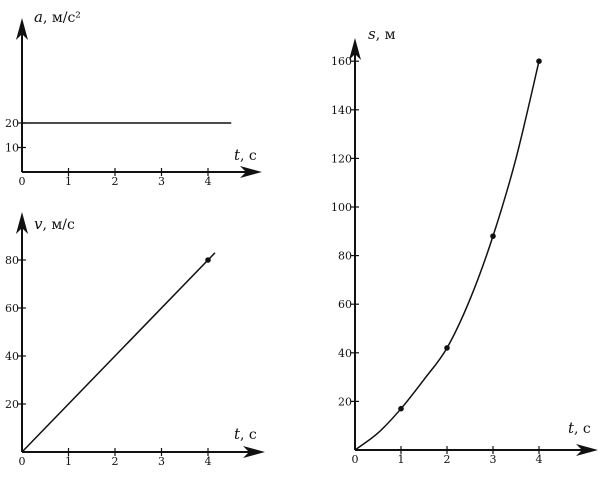 Image resolution: width=605 pixels, height=482 pixels. What do you see at coordinates (57, 17) in the screenshot?
I see `y-axis-label: a, м/с²` at bounding box center [57, 17].